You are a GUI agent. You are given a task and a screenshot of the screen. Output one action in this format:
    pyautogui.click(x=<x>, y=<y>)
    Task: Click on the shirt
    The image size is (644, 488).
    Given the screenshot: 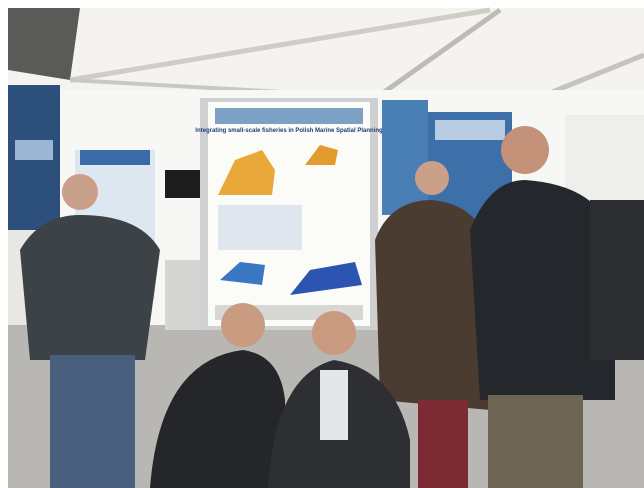 What is the action you would take?
    pyautogui.click(x=334, y=405)
    